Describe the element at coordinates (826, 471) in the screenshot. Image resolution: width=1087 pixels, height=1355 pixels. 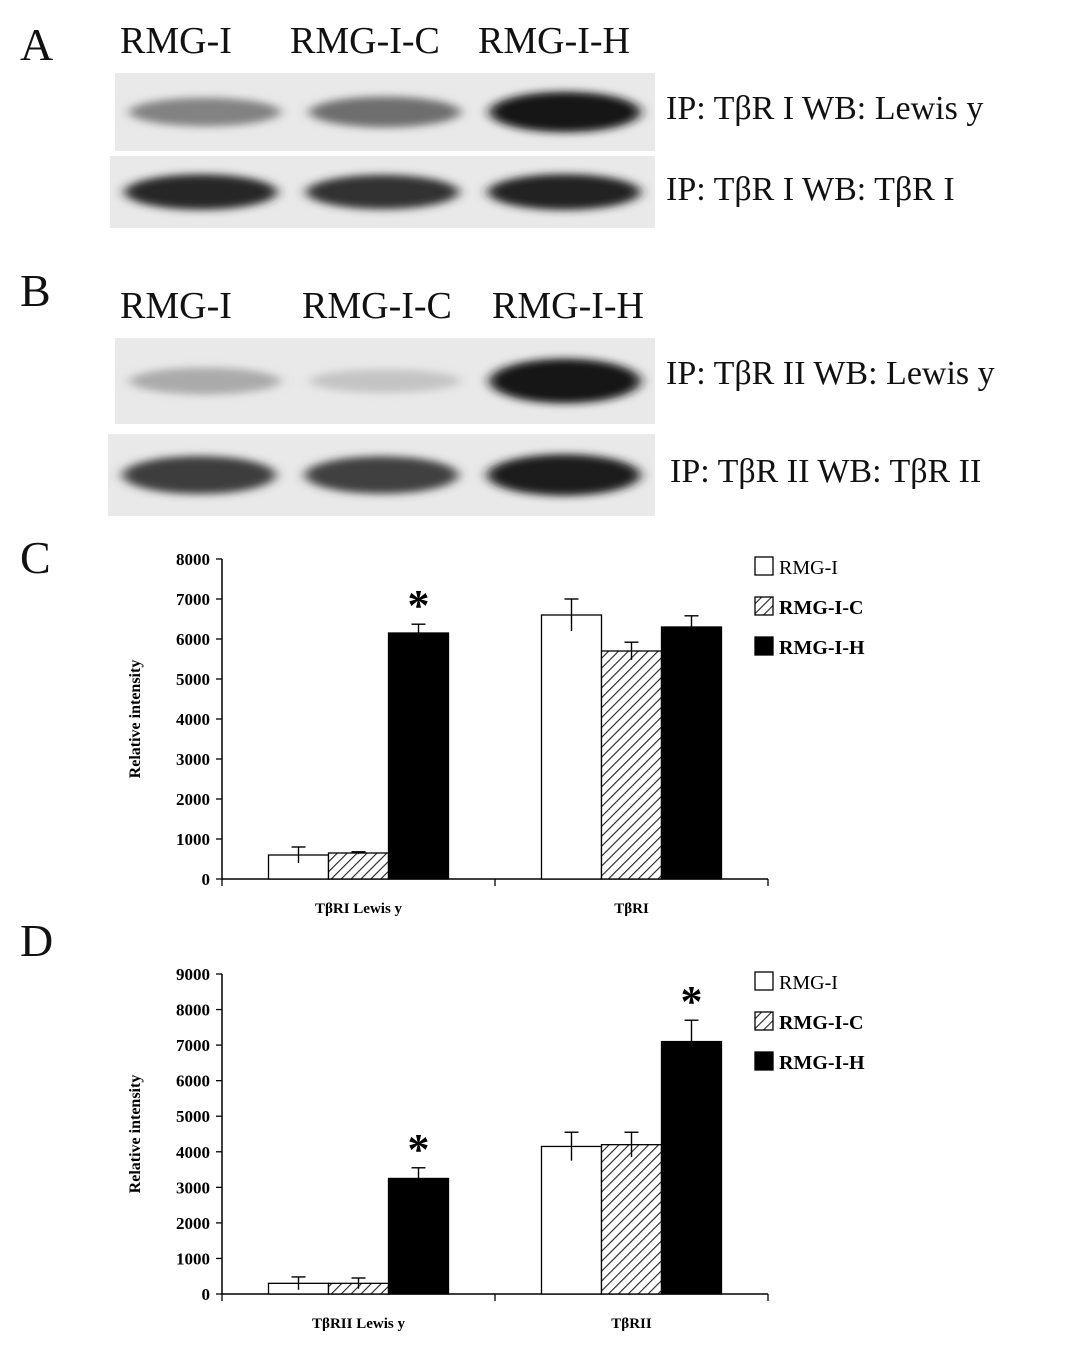
I see `blot-label-b-2: IP: TβR II WB: TβR II` at that location.